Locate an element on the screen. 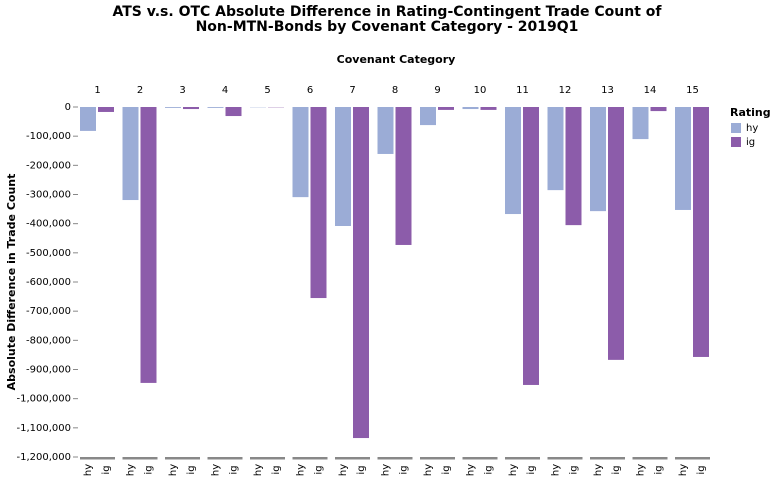 This screenshot has width=775, height=497. column-label: 10 is located at coordinates (480, 90).